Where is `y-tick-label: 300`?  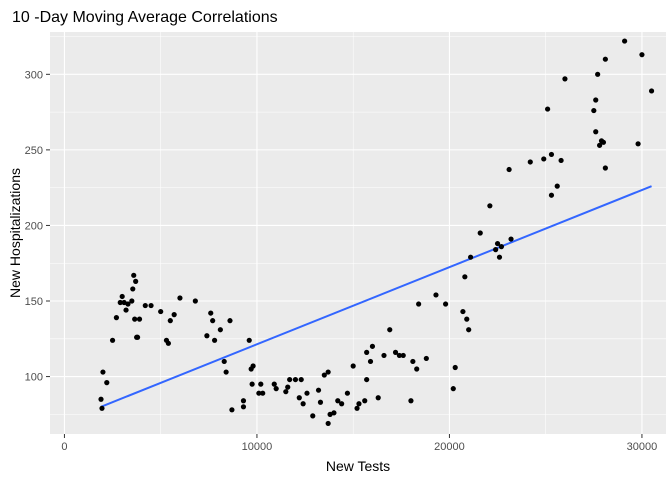
y-tick-label: 300 is located at coordinates (34, 75).